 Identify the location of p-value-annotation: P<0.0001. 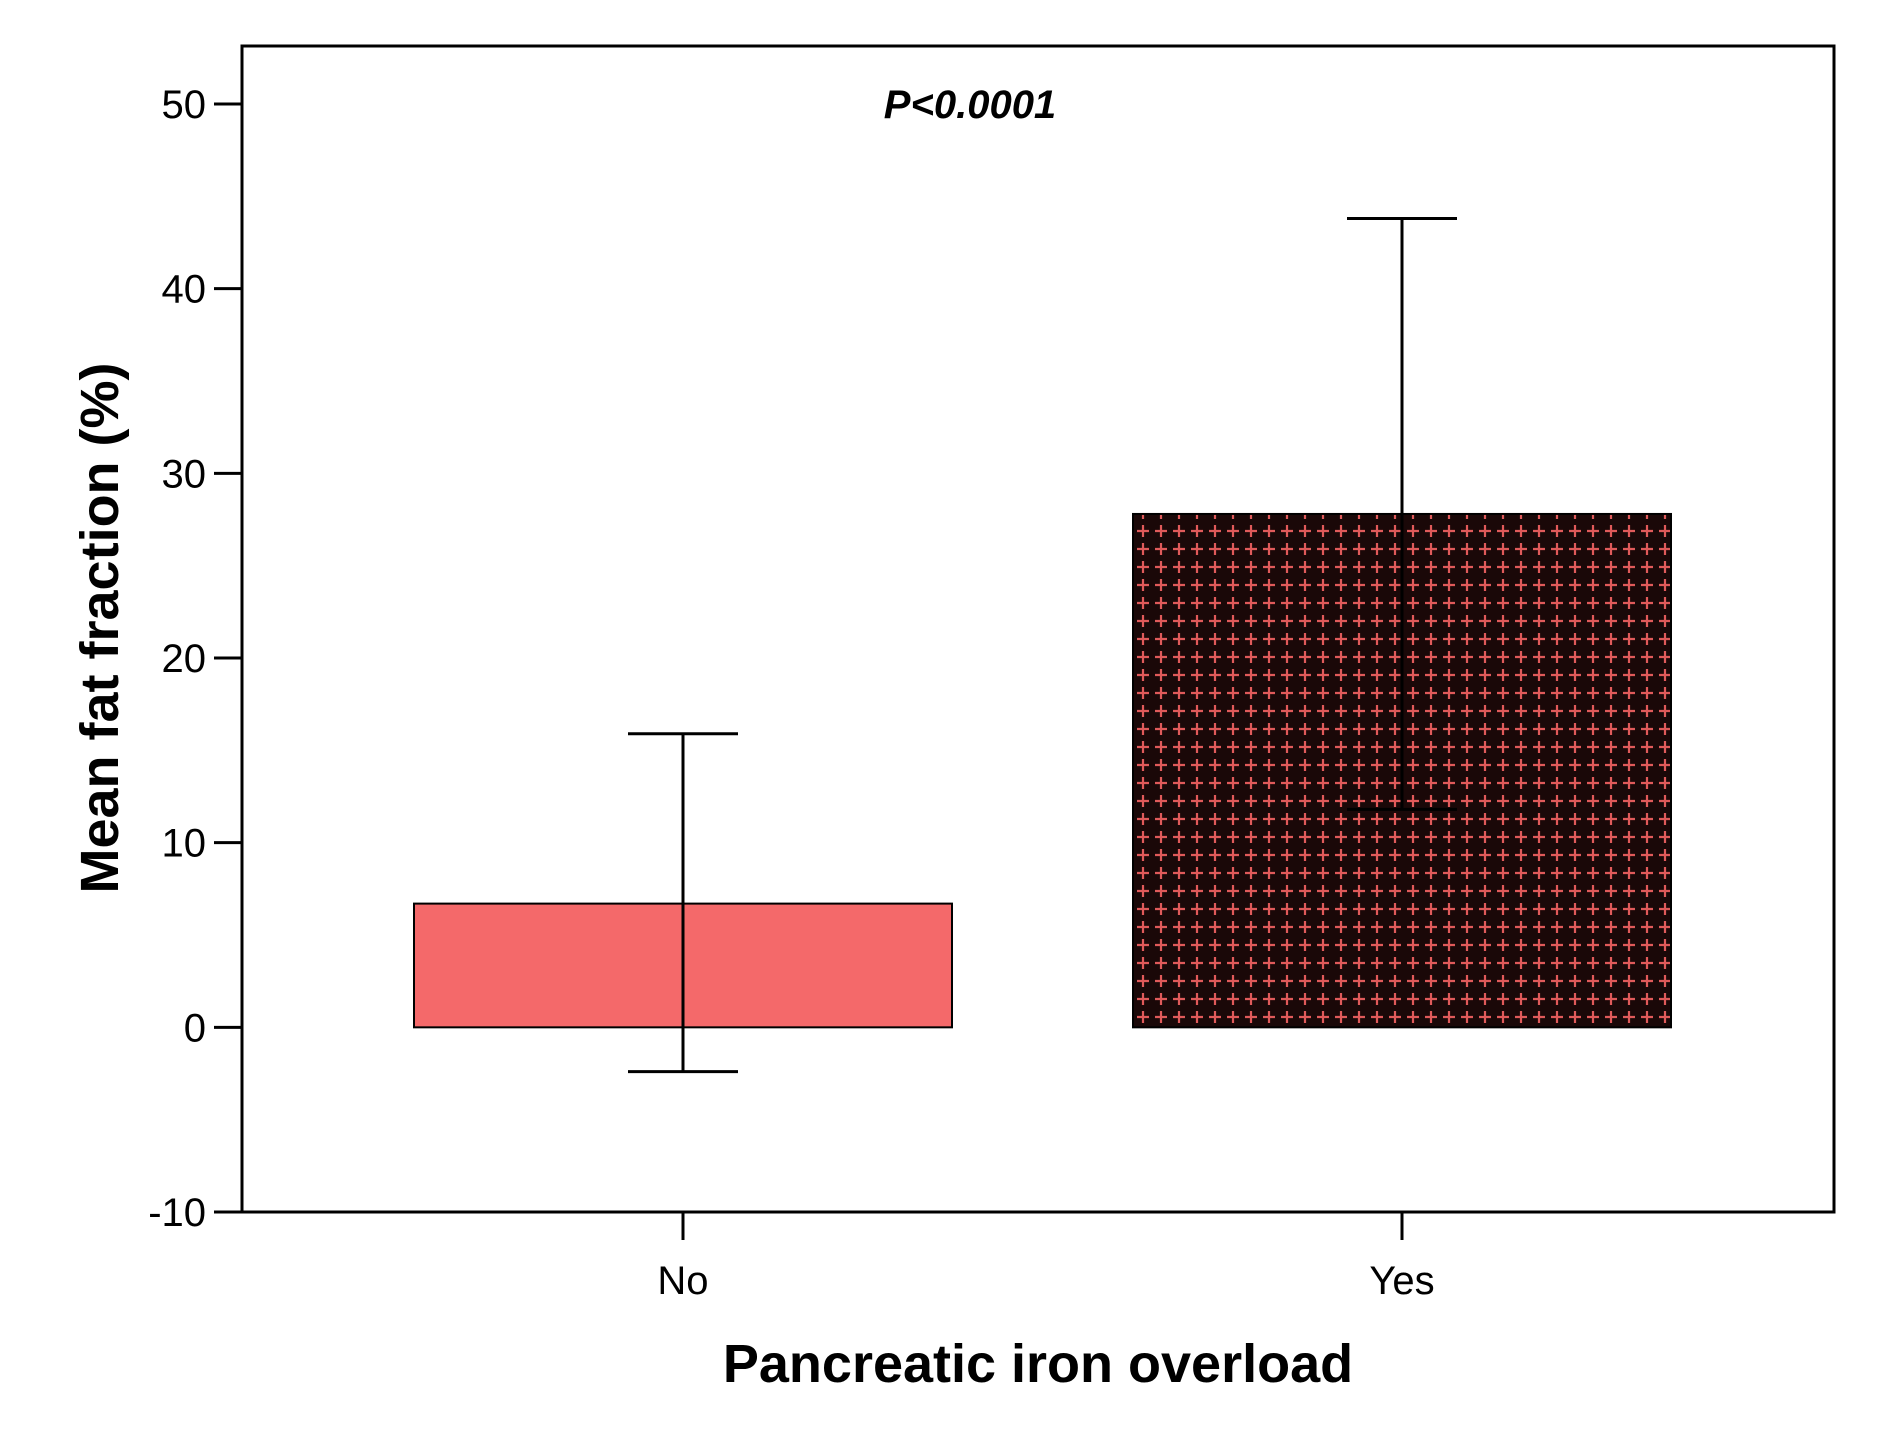
(970, 105).